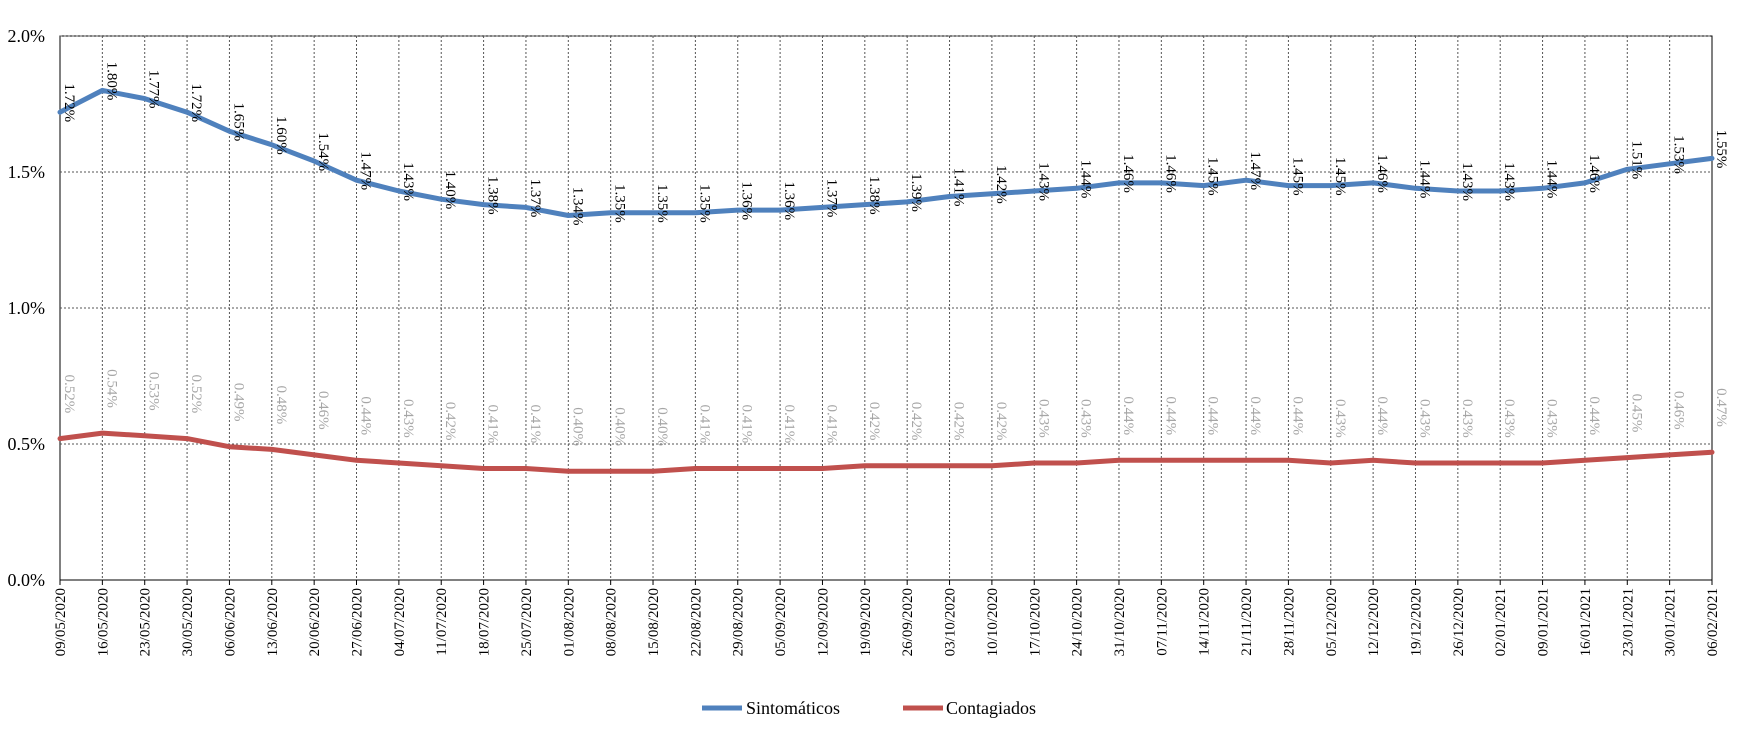  What do you see at coordinates (886, 452) in the screenshot?
I see `series-line-contagiados` at bounding box center [886, 452].